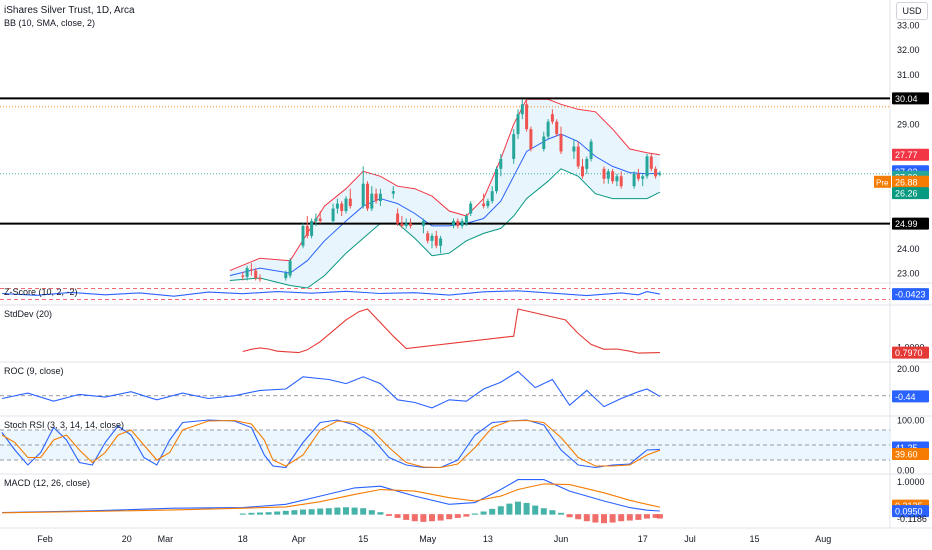  Describe the element at coordinates (166, 539) in the screenshot. I see `time-axis-label: Mar` at that location.